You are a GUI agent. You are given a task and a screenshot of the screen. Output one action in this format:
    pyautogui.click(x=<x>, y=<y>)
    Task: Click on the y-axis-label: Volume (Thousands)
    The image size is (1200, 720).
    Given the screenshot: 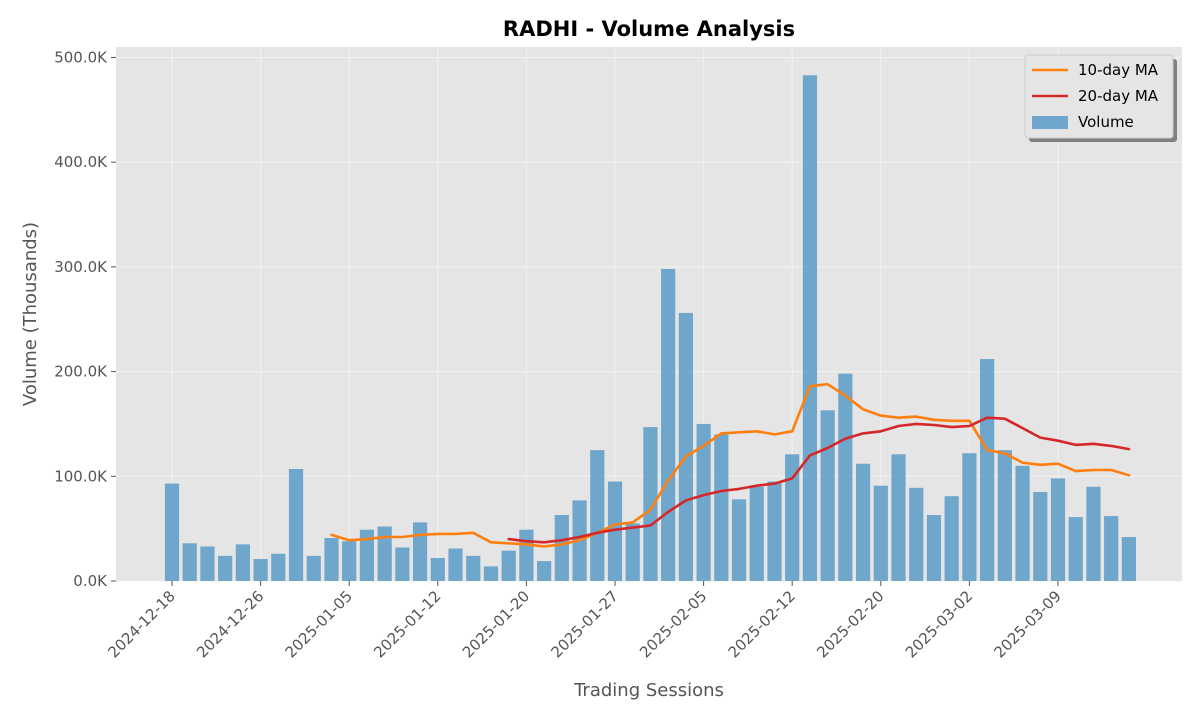 What is the action you would take?
    pyautogui.click(x=30, y=314)
    